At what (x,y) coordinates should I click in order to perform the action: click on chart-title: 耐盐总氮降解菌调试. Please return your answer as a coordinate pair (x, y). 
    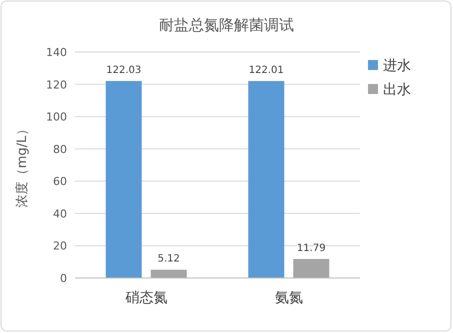
    Looking at the image, I should click on (226, 25).